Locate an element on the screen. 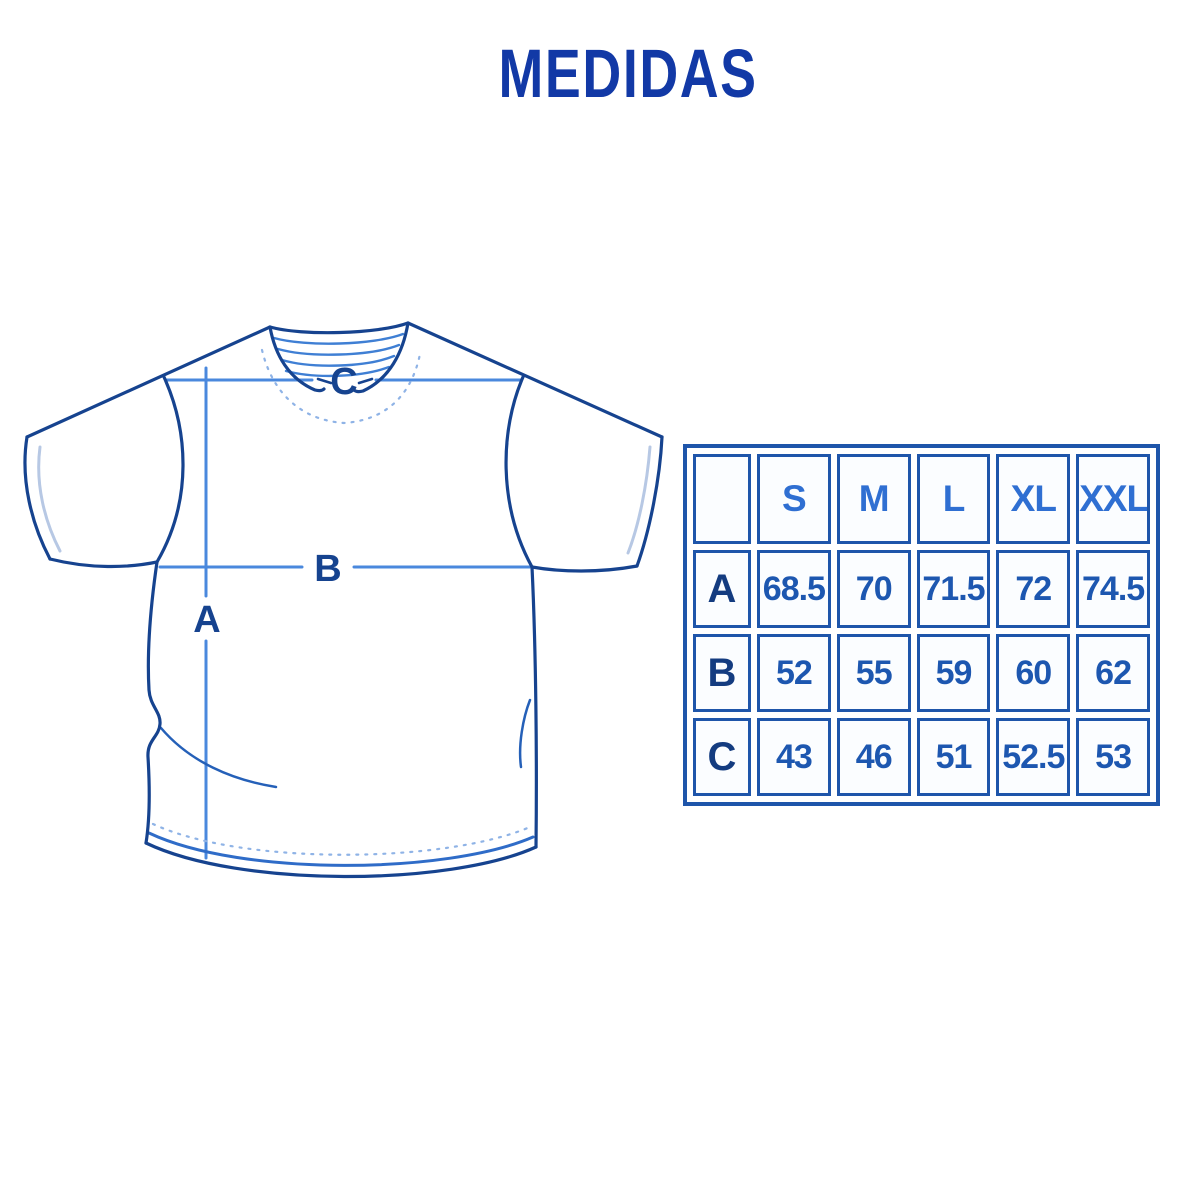 The height and width of the screenshot is (1200, 1200). size-column-header-l: L is located at coordinates (953, 499).